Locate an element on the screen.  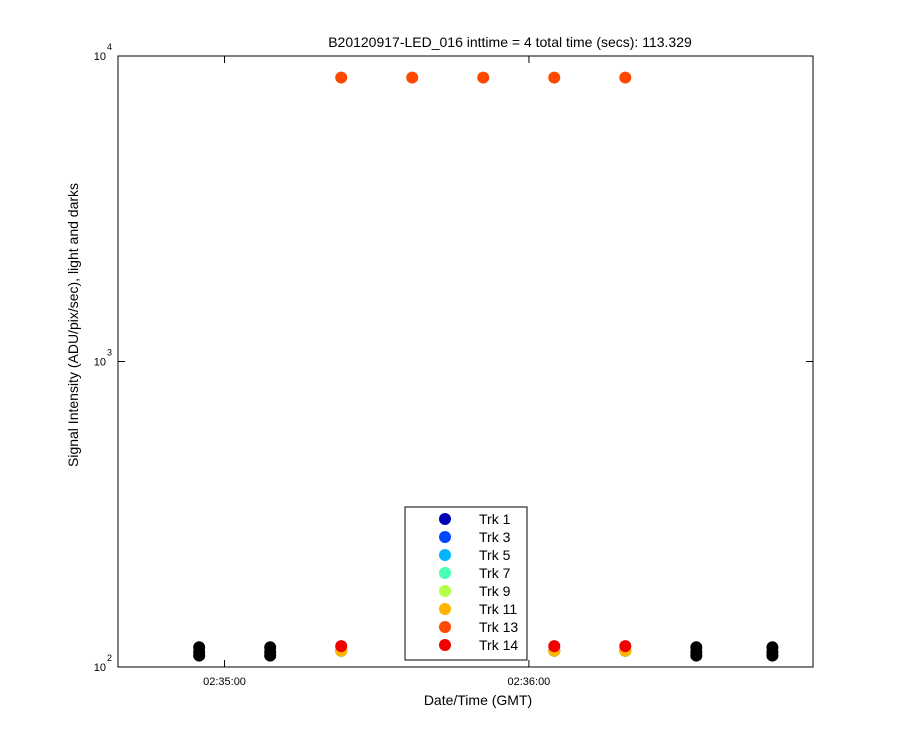
x-tick-label: 02:35:00 is located at coordinates (224, 682).